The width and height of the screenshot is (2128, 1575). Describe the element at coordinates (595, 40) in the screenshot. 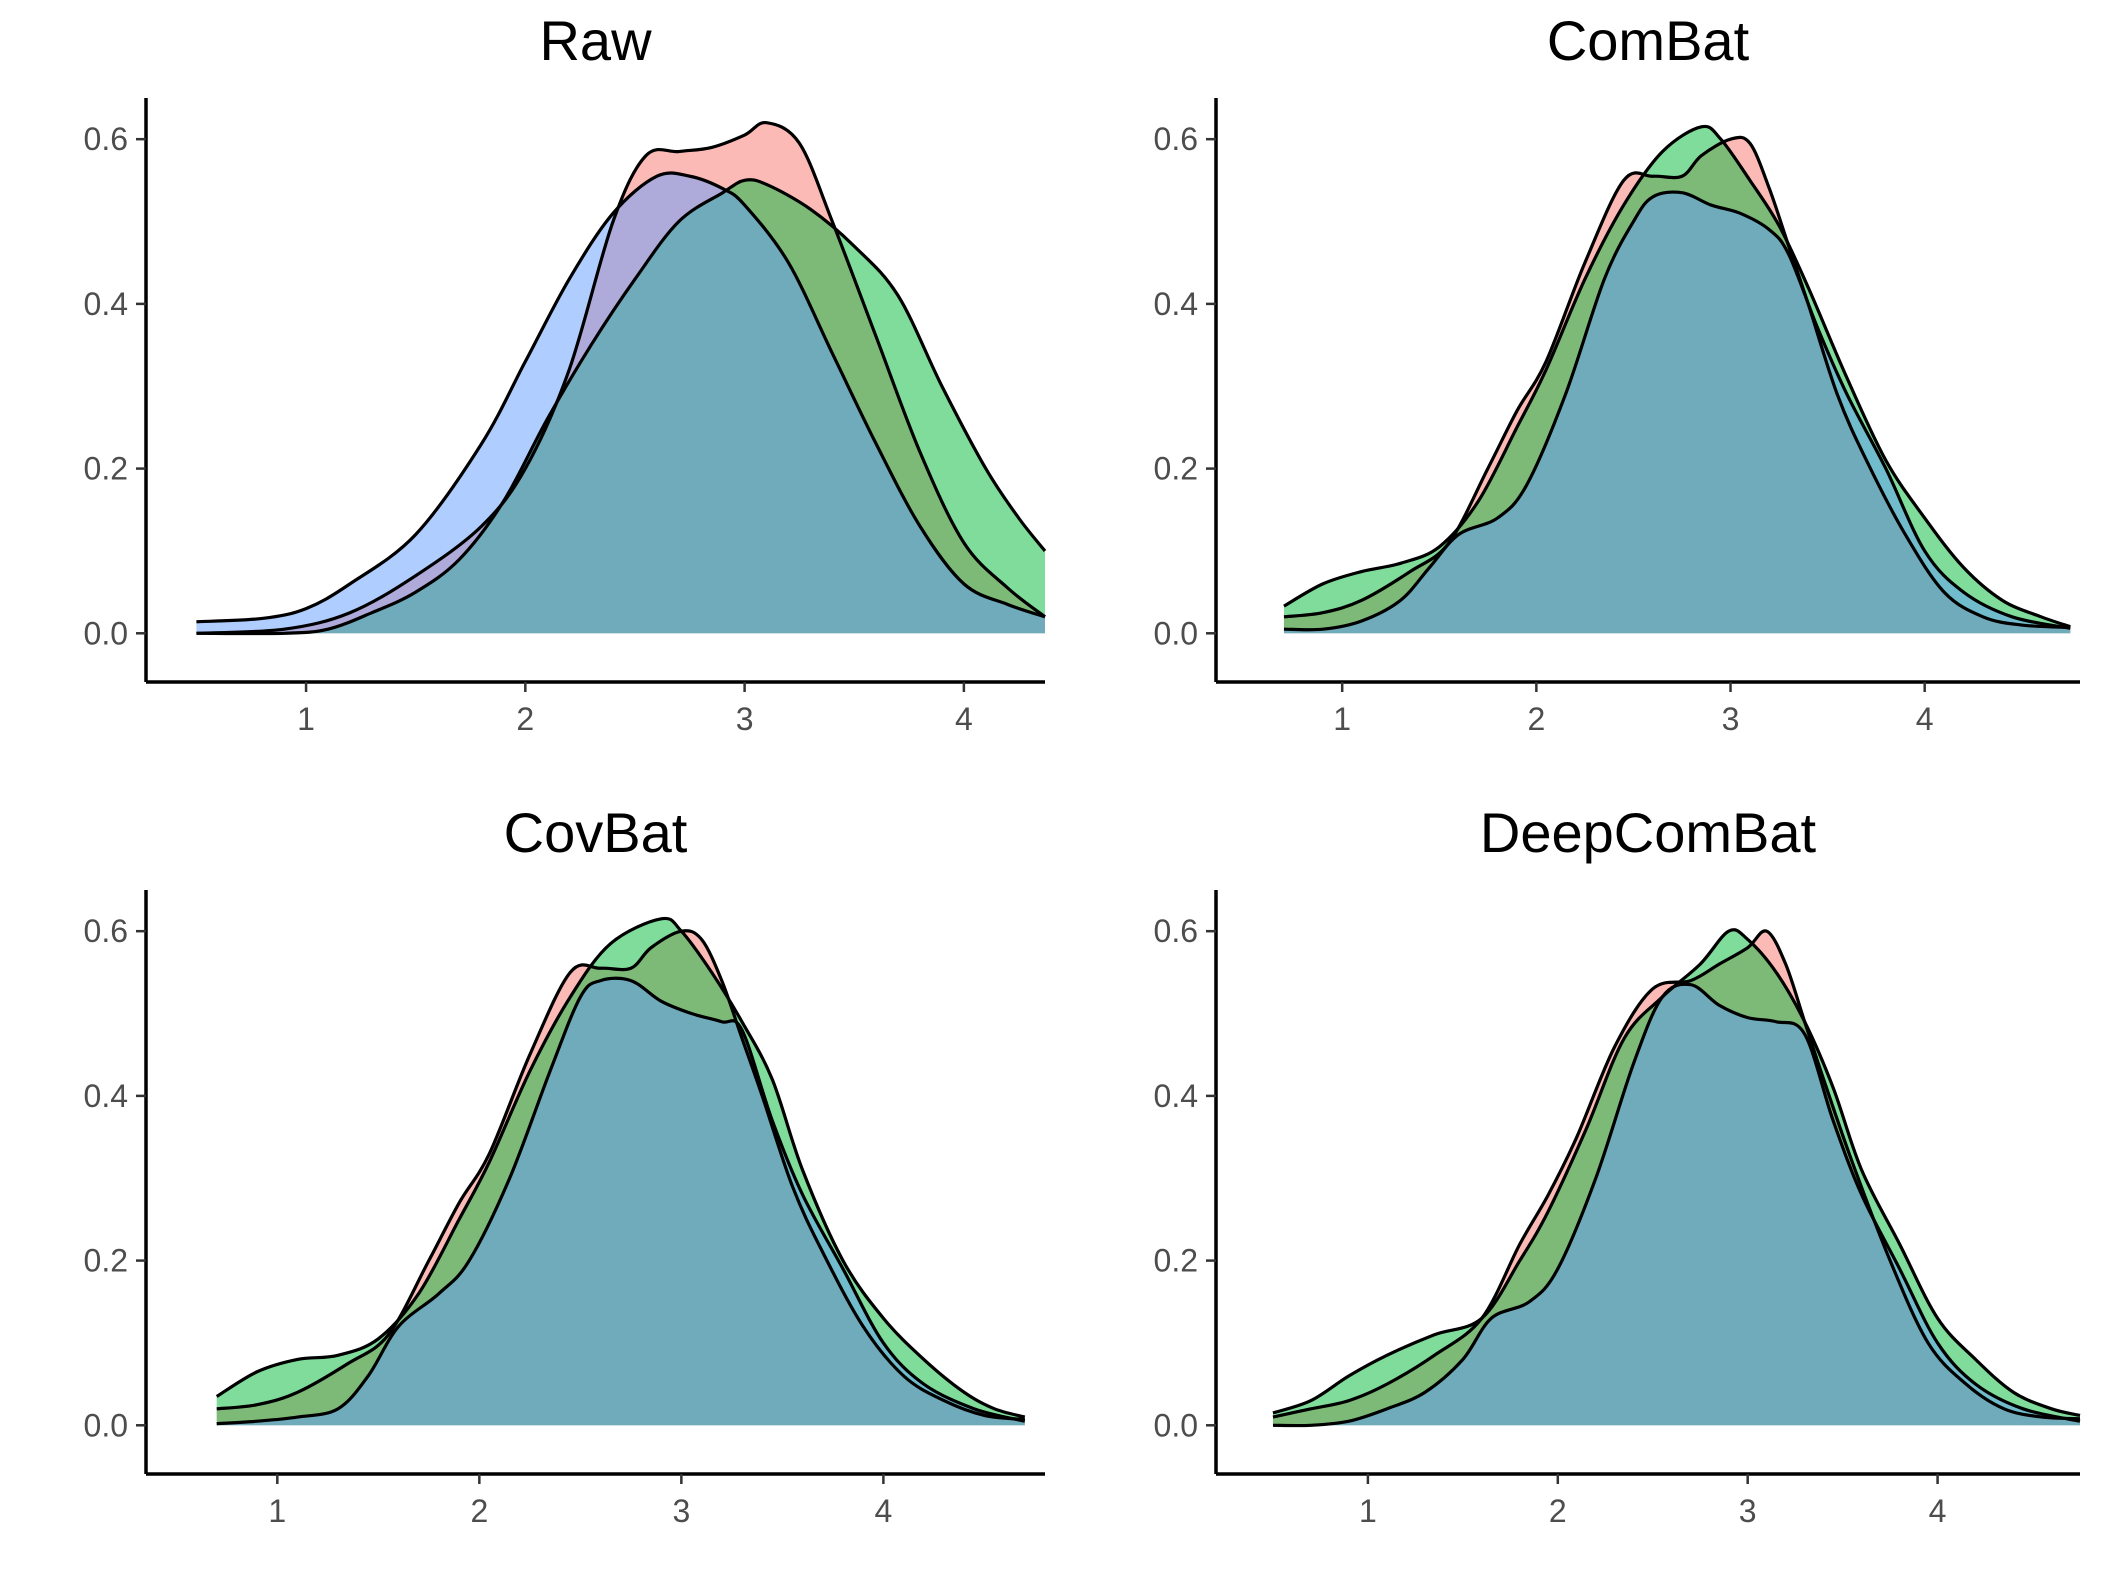

I see `panel-title: Raw` at that location.